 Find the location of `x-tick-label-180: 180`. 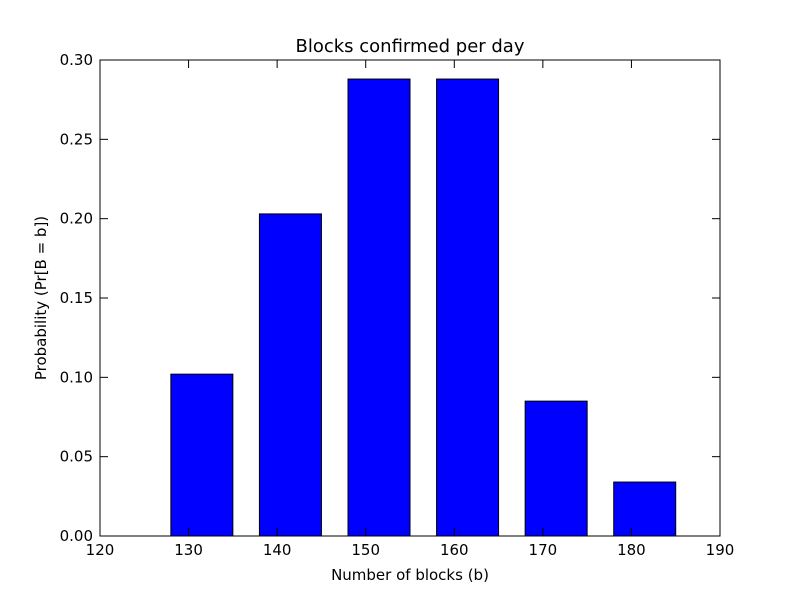

x-tick-label-180: 180 is located at coordinates (631, 550).